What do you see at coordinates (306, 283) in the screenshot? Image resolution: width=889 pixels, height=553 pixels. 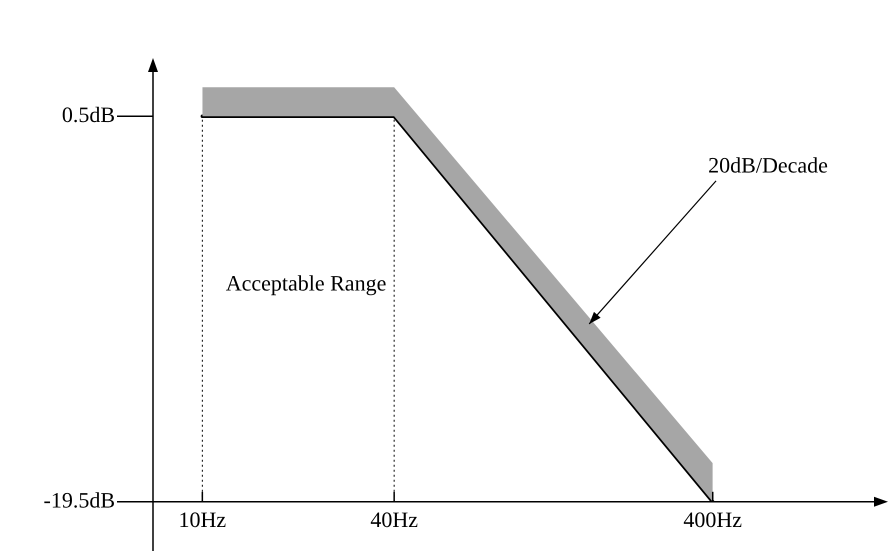 I see `annotation: Acceptable Range` at bounding box center [306, 283].